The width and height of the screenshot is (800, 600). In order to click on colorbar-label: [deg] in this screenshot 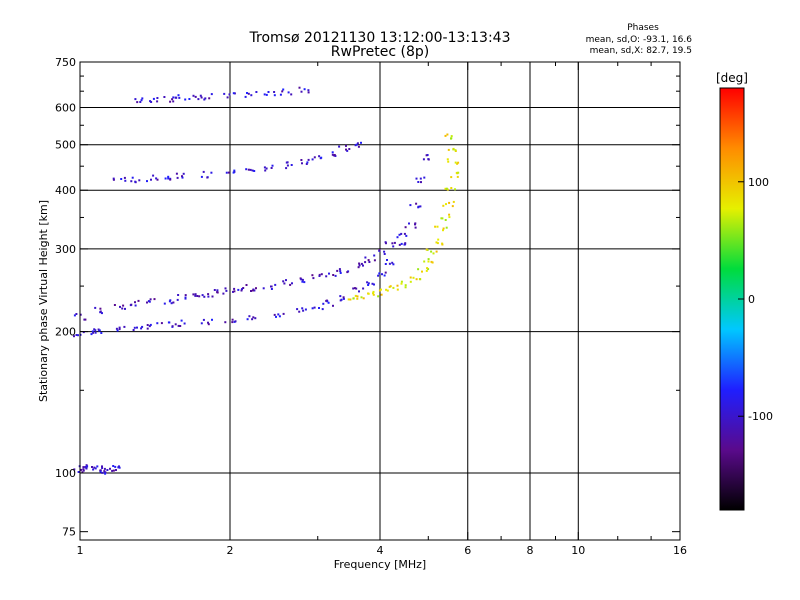, I will do `click(732, 78)`.